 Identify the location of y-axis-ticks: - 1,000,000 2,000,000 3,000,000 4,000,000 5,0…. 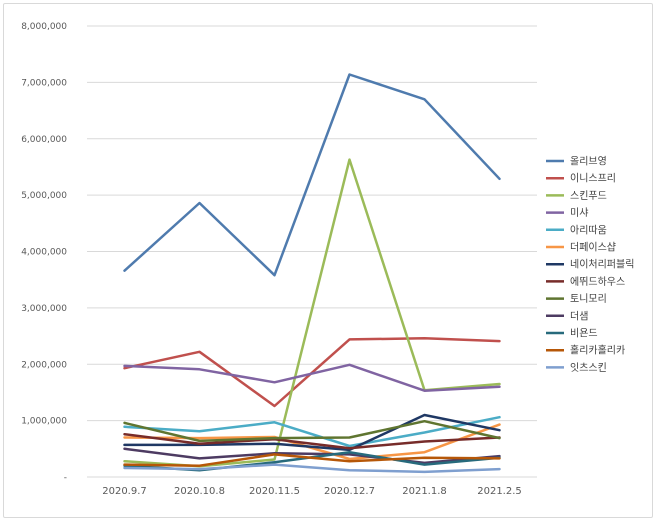
(44, 252).